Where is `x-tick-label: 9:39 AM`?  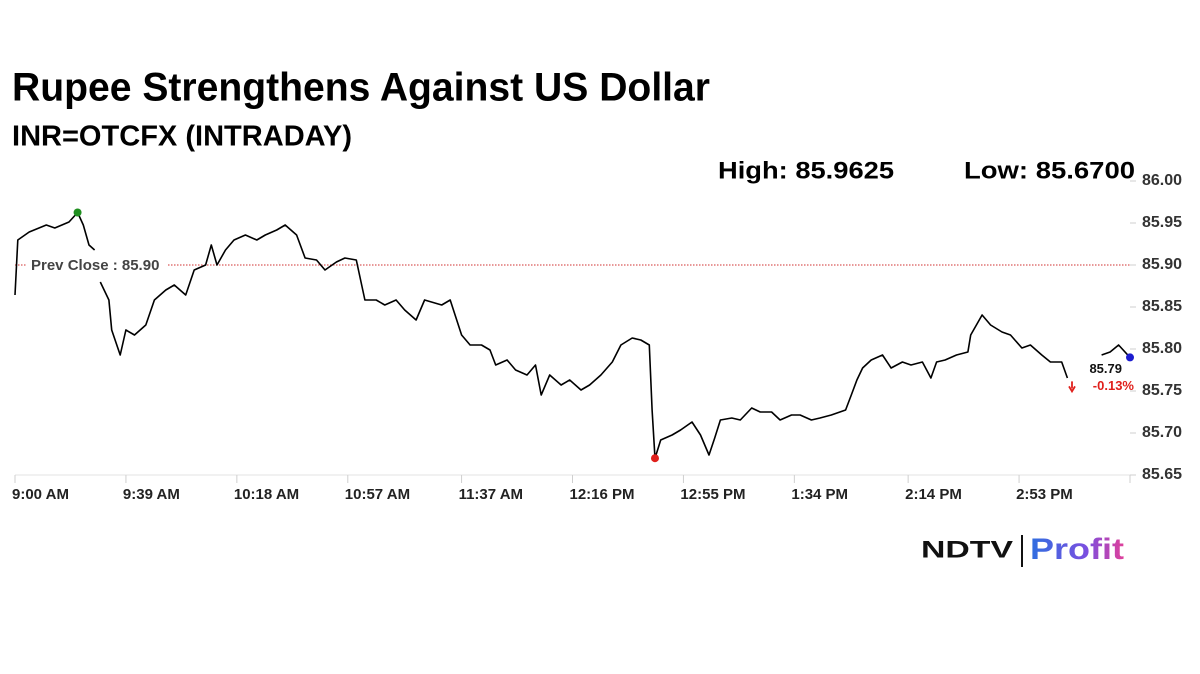 x-tick-label: 9:39 AM is located at coordinates (151, 494).